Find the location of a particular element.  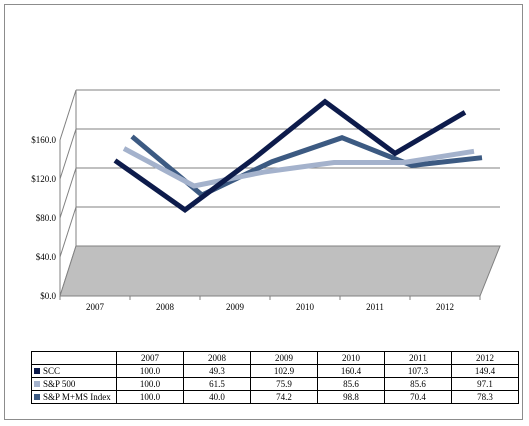

series-name: S&P M+MS Index is located at coordinates (77, 396).